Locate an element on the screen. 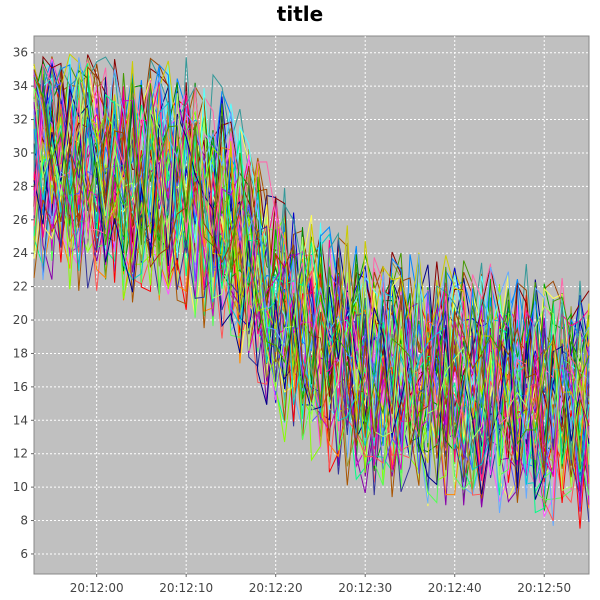 This screenshot has height=600, width=600. y-tick-label: 10 is located at coordinates (20, 487).